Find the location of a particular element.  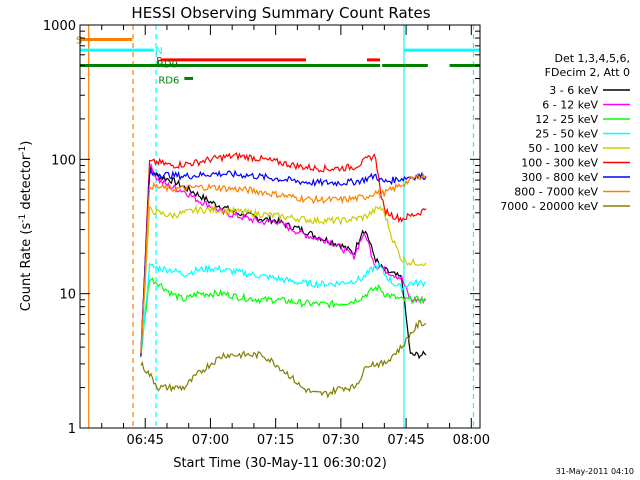

legend-header-line-2: FDecim 2, Att 0 is located at coordinates (587, 72).